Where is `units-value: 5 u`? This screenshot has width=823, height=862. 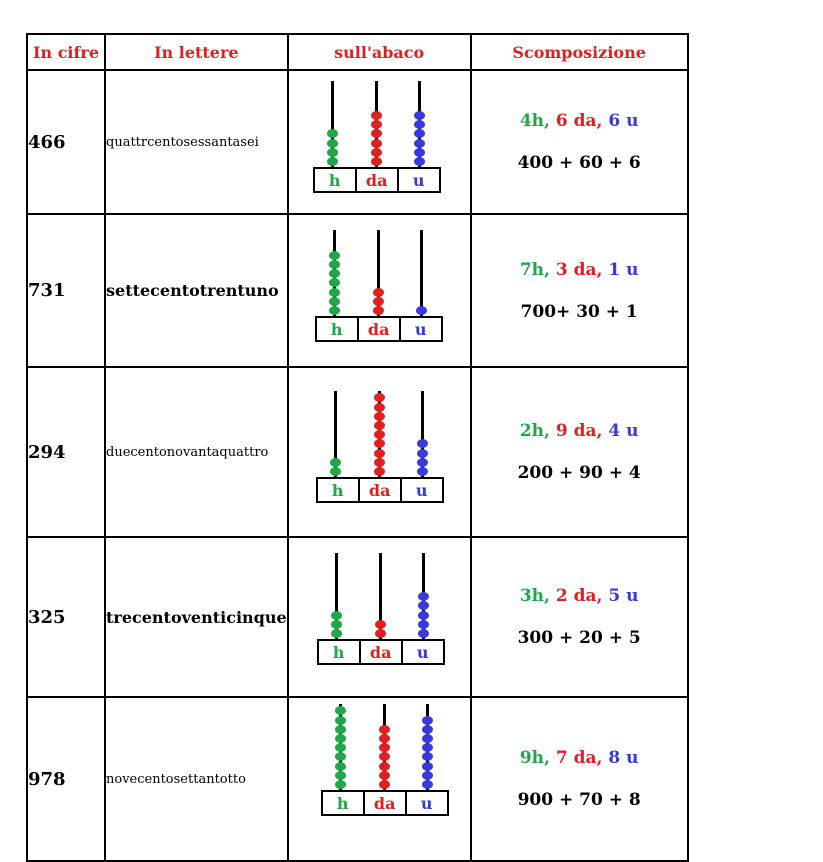 units-value: 5 u is located at coordinates (623, 596).